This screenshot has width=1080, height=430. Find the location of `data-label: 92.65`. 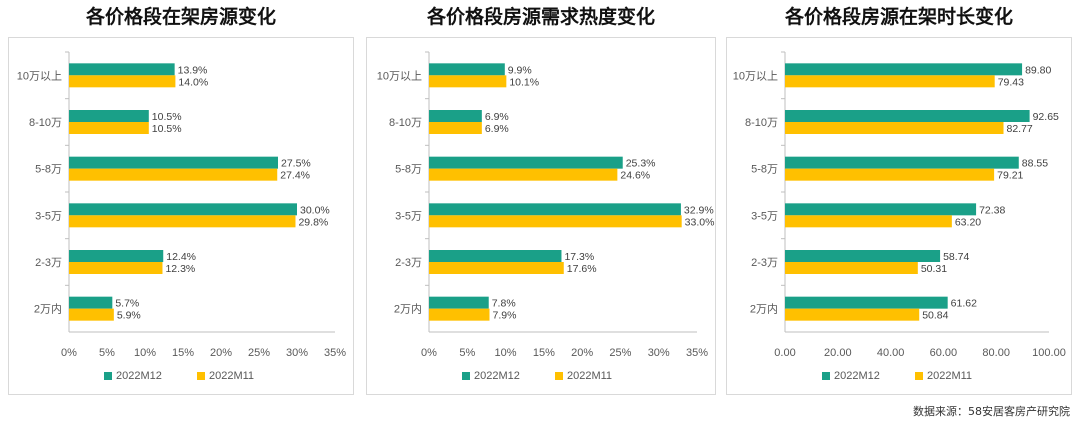

data-label: 92.65 is located at coordinates (1046, 117).